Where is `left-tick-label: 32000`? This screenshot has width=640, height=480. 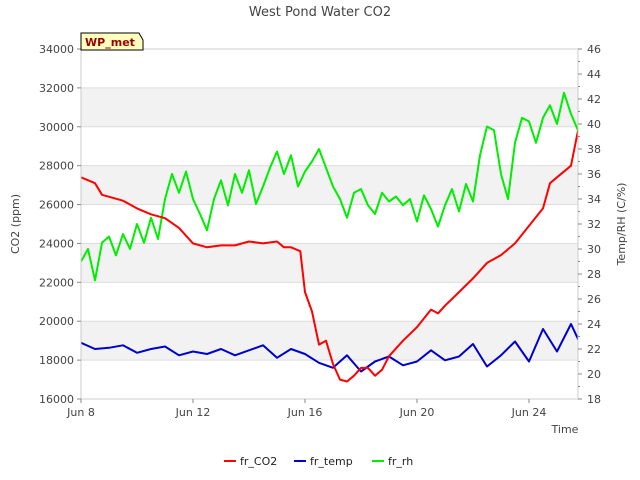
left-tick-label: 32000 is located at coordinates (56, 88).